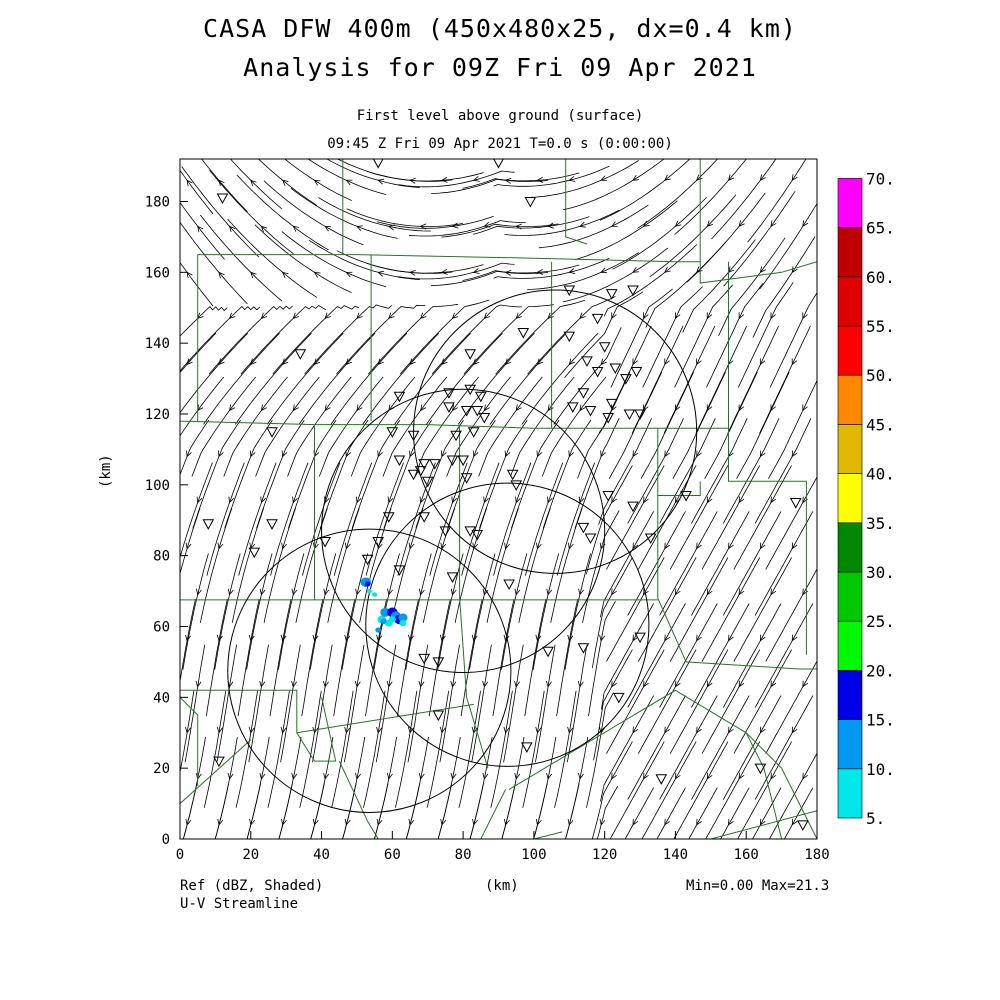 This screenshot has height=1000, width=1000. Describe the element at coordinates (880, 572) in the screenshot. I see `colorbar-level-label: 30.` at that location.